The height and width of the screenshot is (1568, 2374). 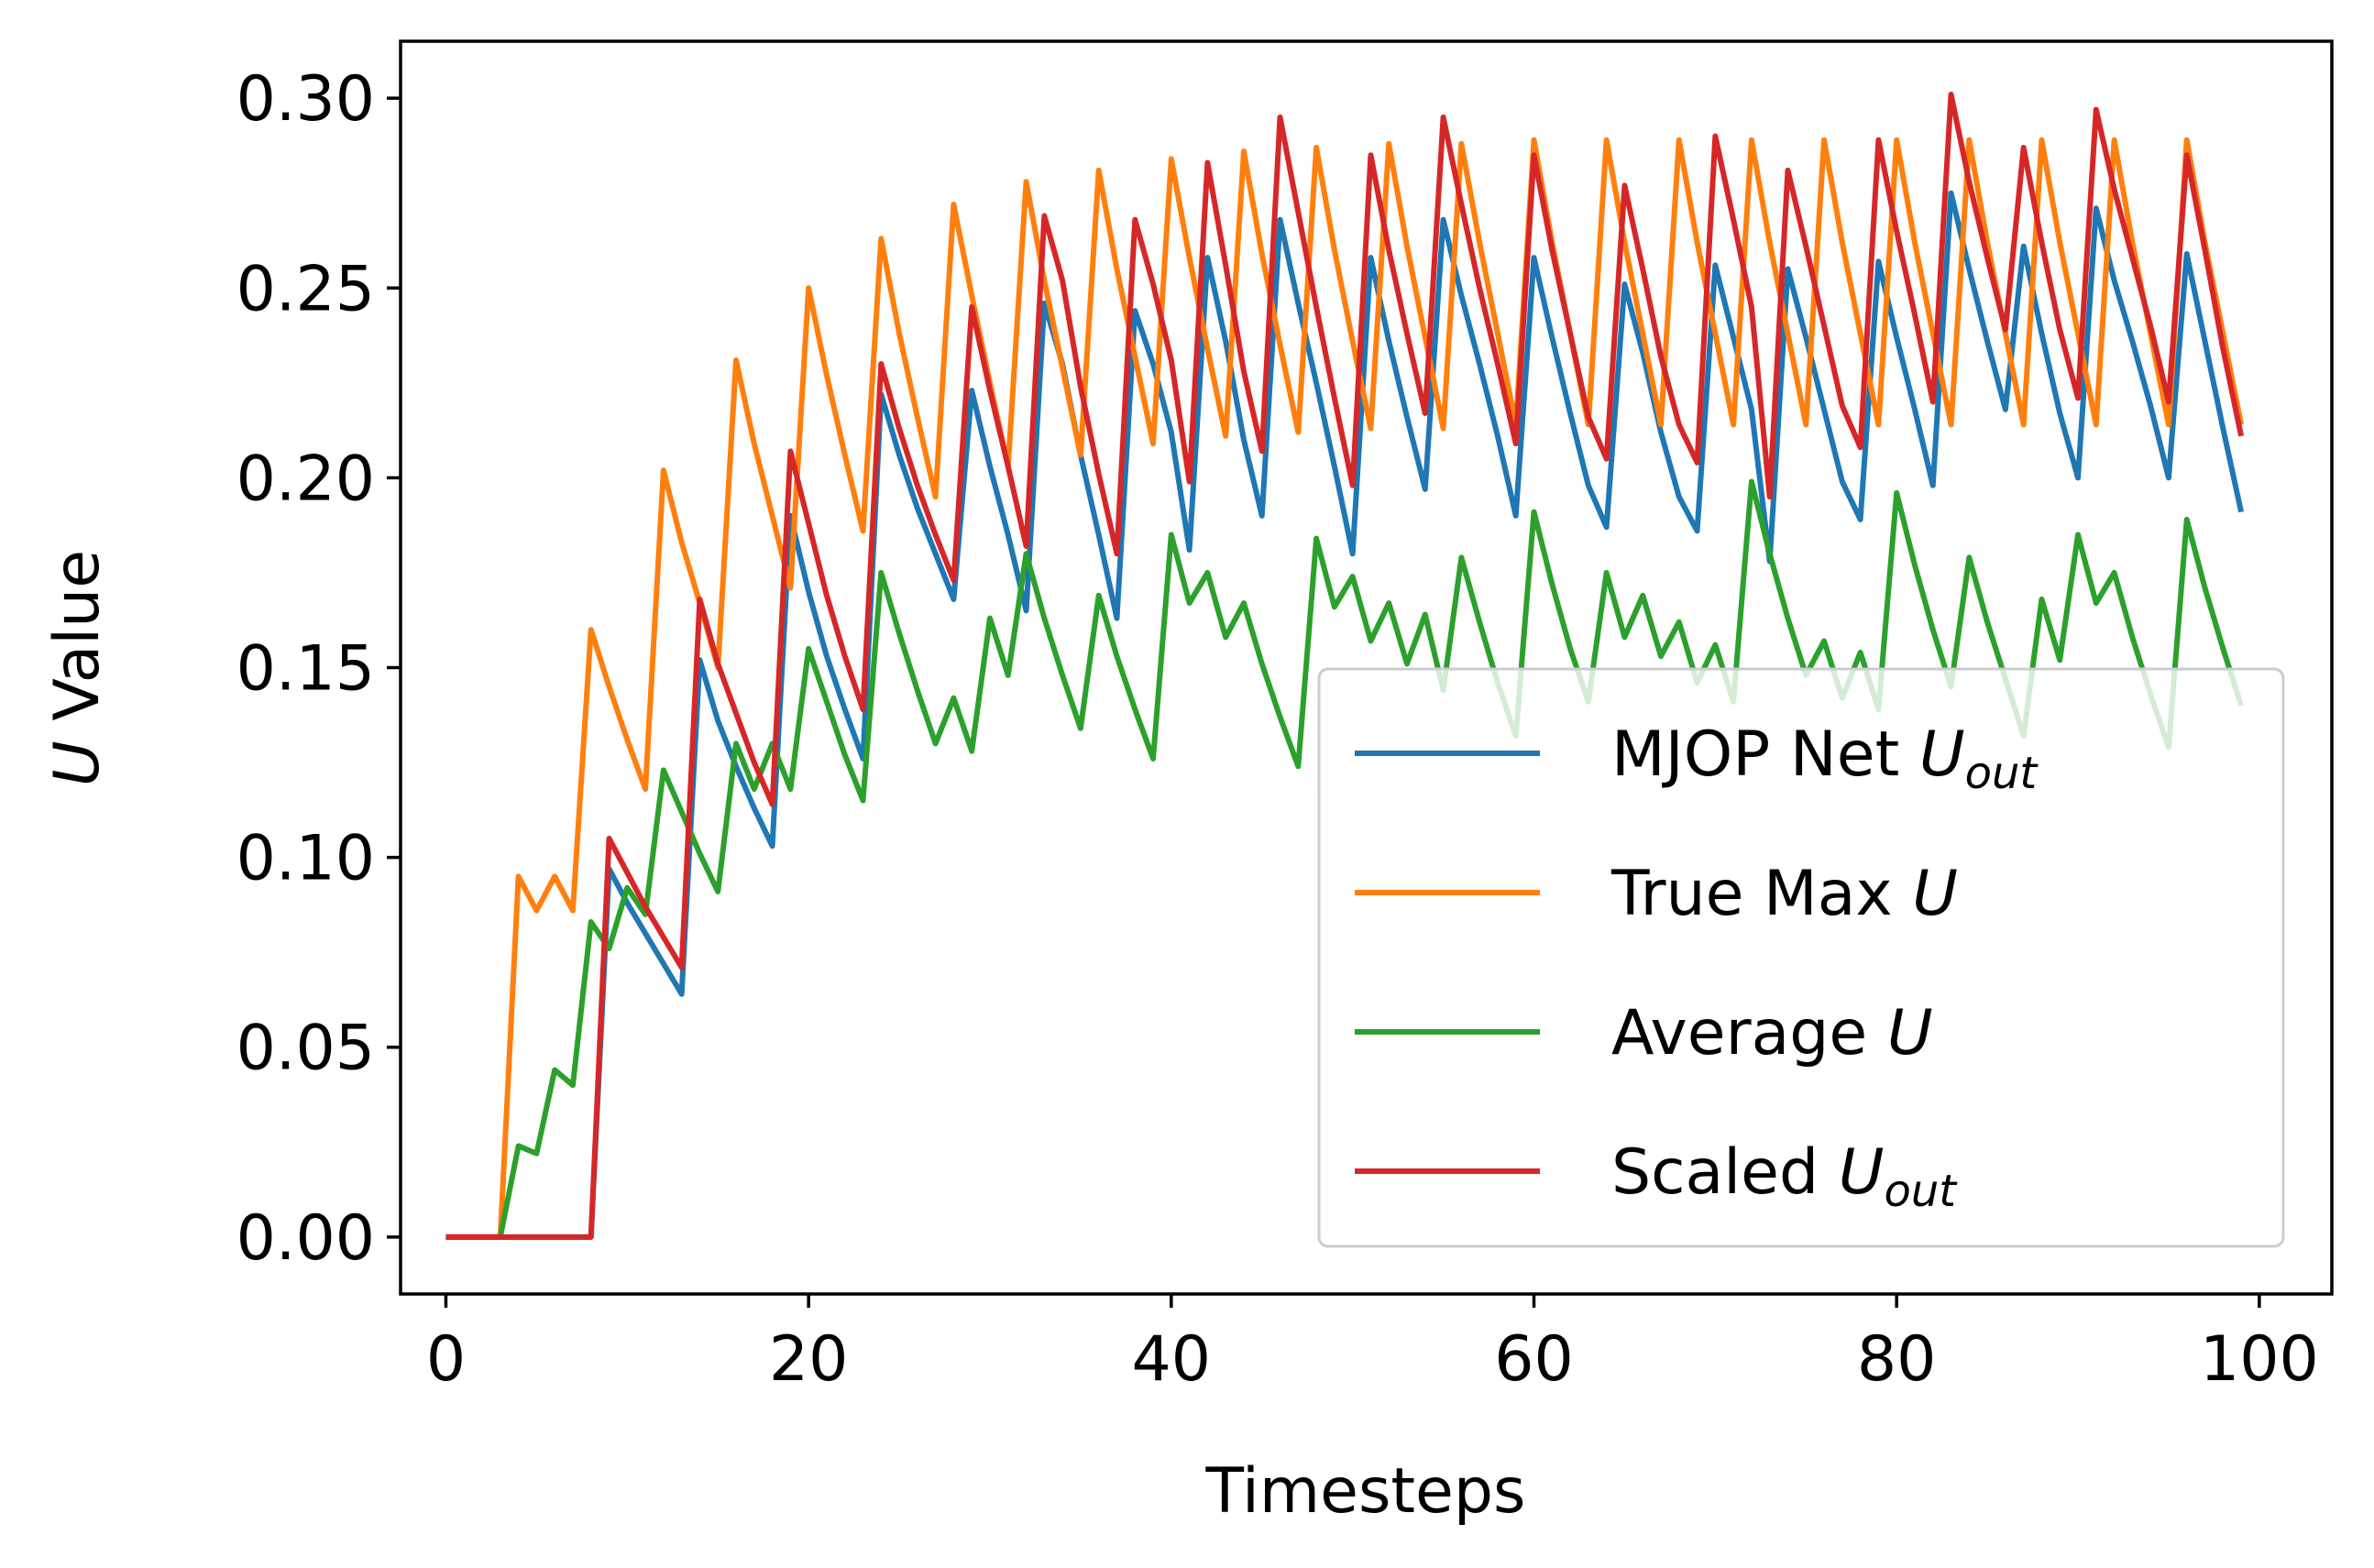 I want to click on y-tick-label: 0.25, so click(x=306, y=289).